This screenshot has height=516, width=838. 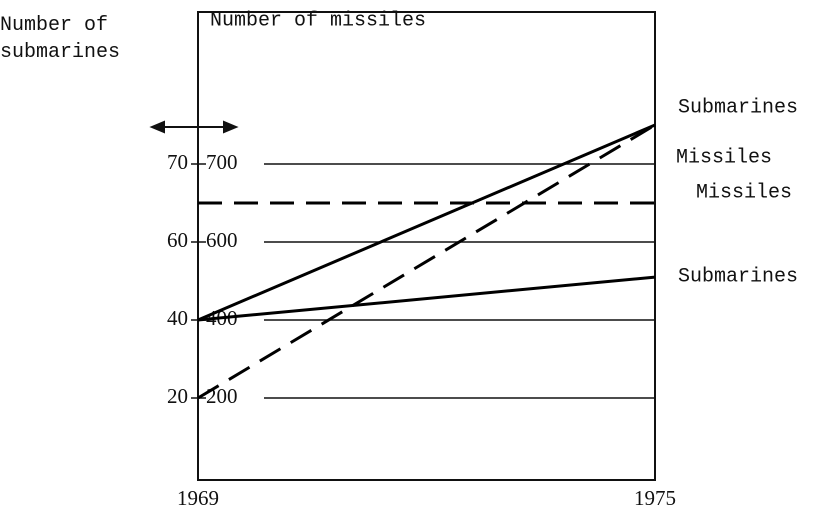 What do you see at coordinates (60, 39) in the screenshot?
I see `y-axis-title: Number of submarines` at bounding box center [60, 39].